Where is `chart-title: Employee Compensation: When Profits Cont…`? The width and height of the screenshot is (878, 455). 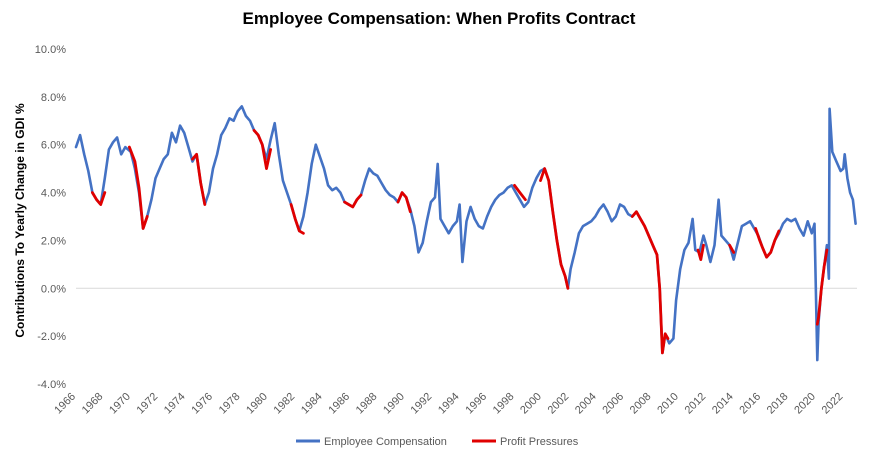
chart-title: Employee Compensation: When Profits Cont… is located at coordinates (439, 18).